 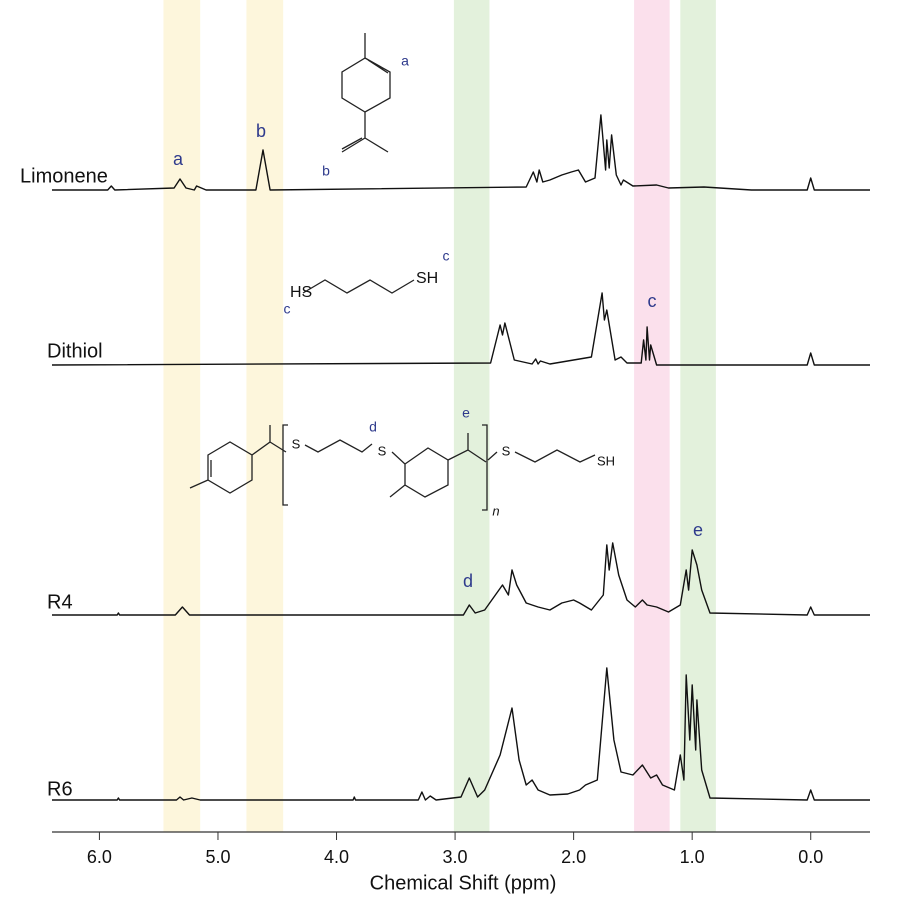 What do you see at coordinates (64, 176) in the screenshot?
I see `series-label: Limonene` at bounding box center [64, 176].